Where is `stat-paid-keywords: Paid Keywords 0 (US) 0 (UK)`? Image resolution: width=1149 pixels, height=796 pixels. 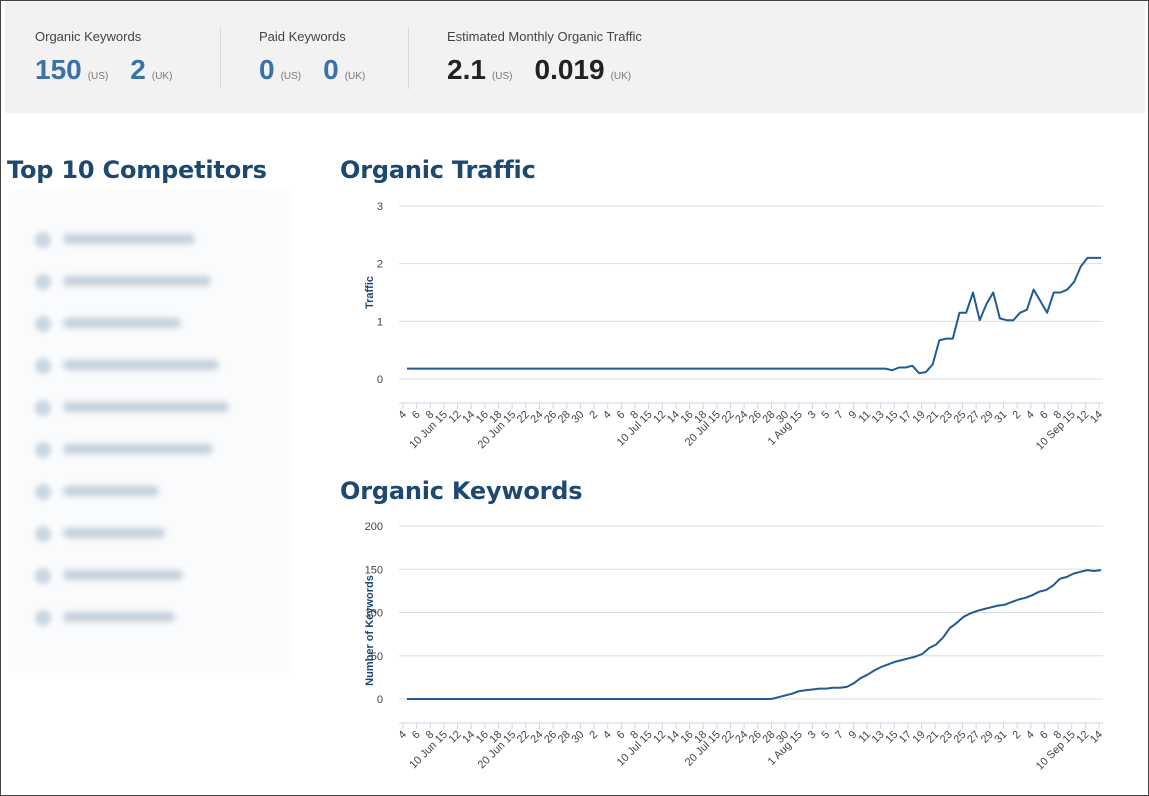 stat-paid-keywords: Paid Keywords 0 (US) 0 (UK) is located at coordinates (323, 57).